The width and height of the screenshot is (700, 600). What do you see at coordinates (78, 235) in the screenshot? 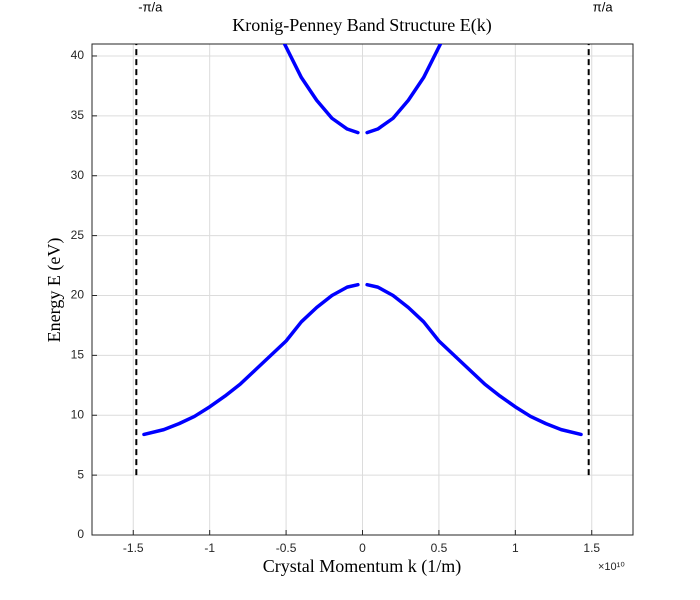
I see `y-tick-label: 25` at bounding box center [78, 235].